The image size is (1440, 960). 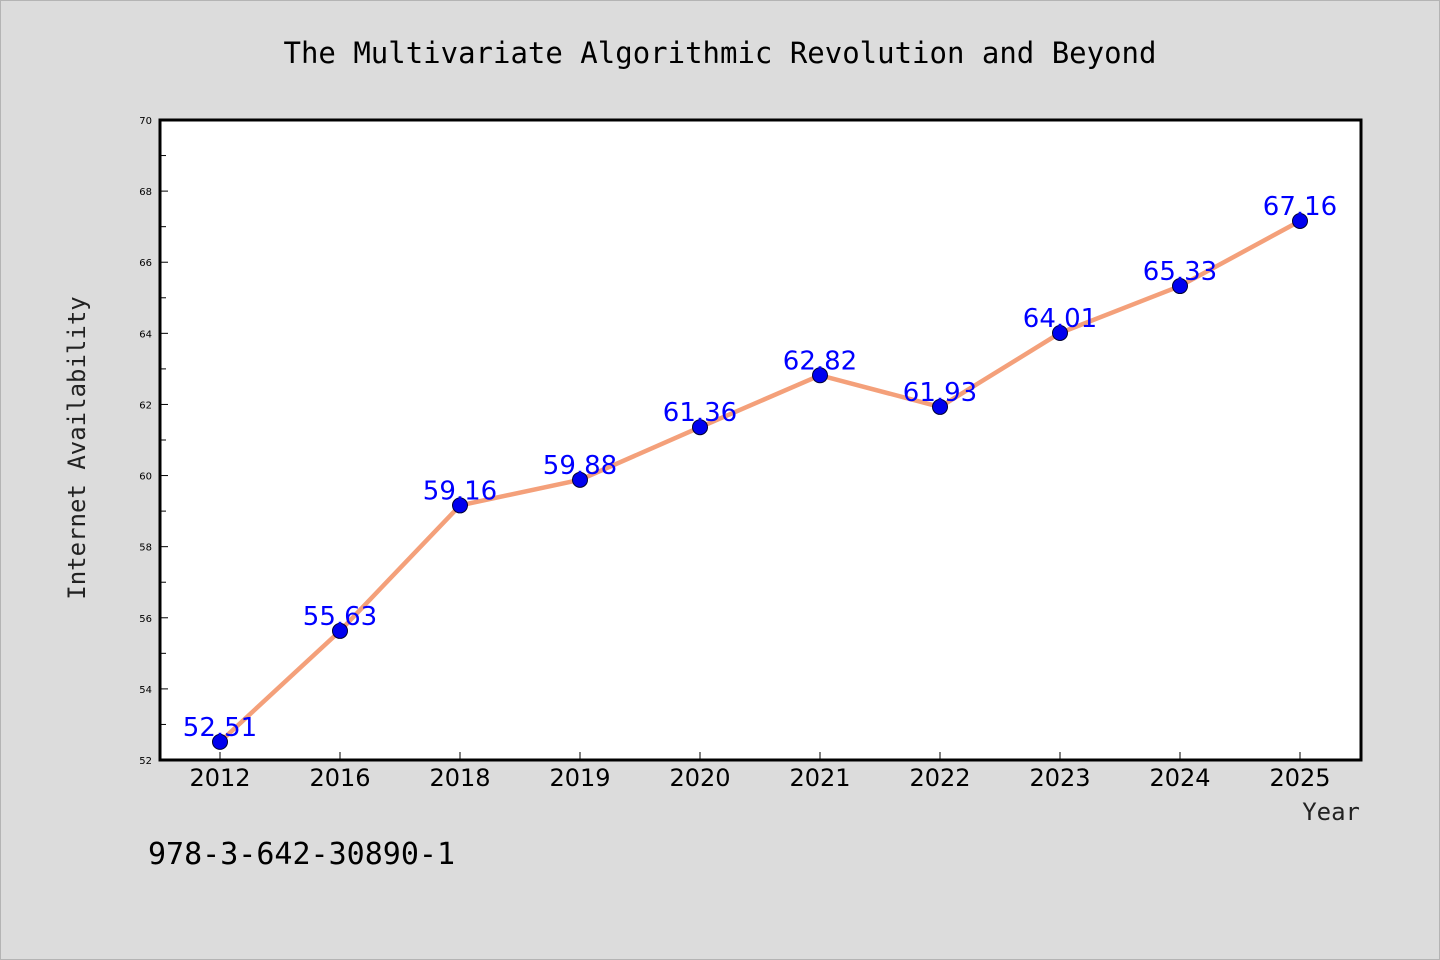 What do you see at coordinates (145, 619) in the screenshot?
I see `y-tick-label: 56` at bounding box center [145, 619].